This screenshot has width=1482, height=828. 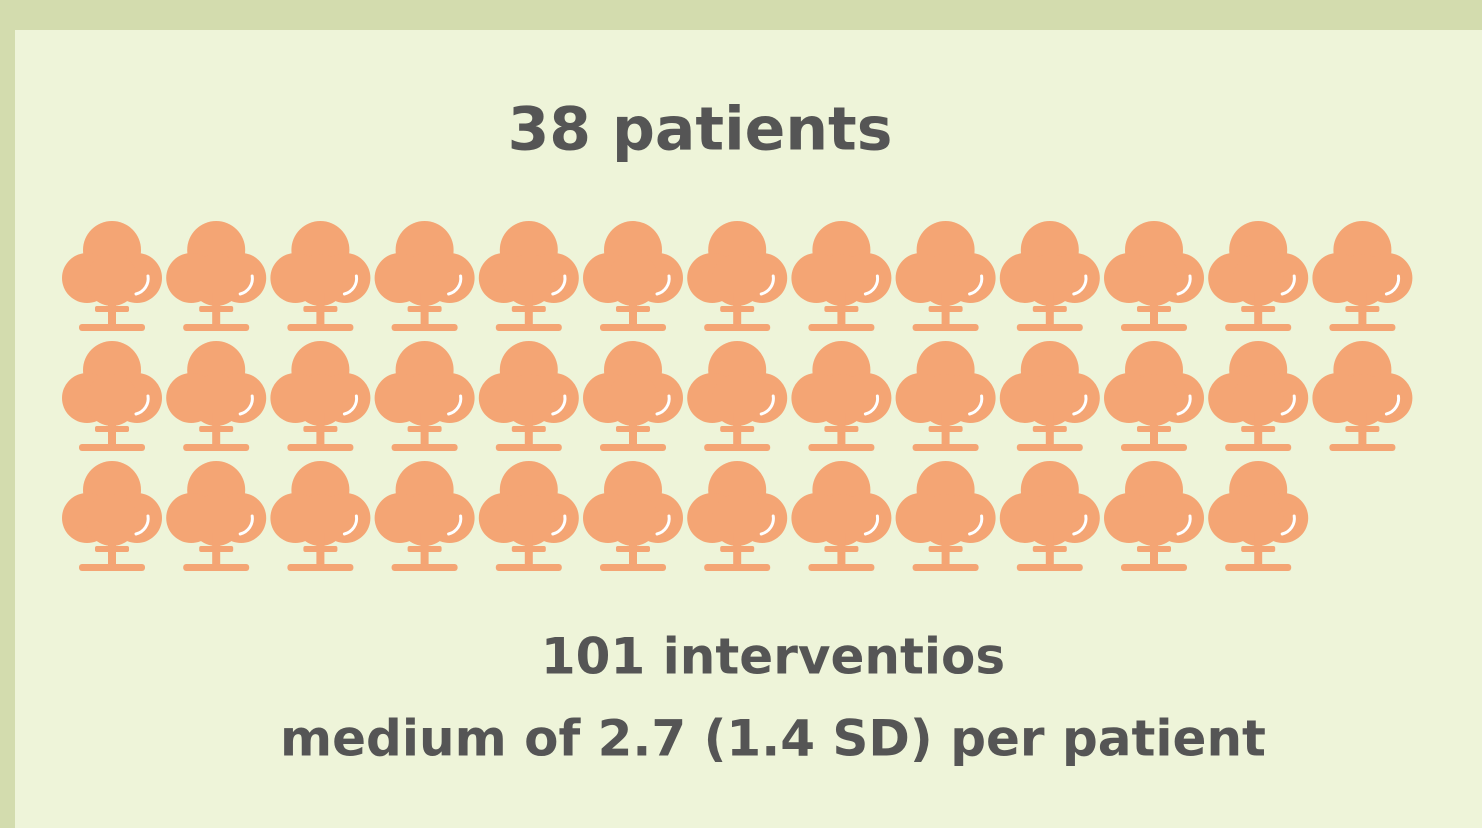 What do you see at coordinates (700, 130) in the screenshot?
I see `title: 38 patients` at bounding box center [700, 130].